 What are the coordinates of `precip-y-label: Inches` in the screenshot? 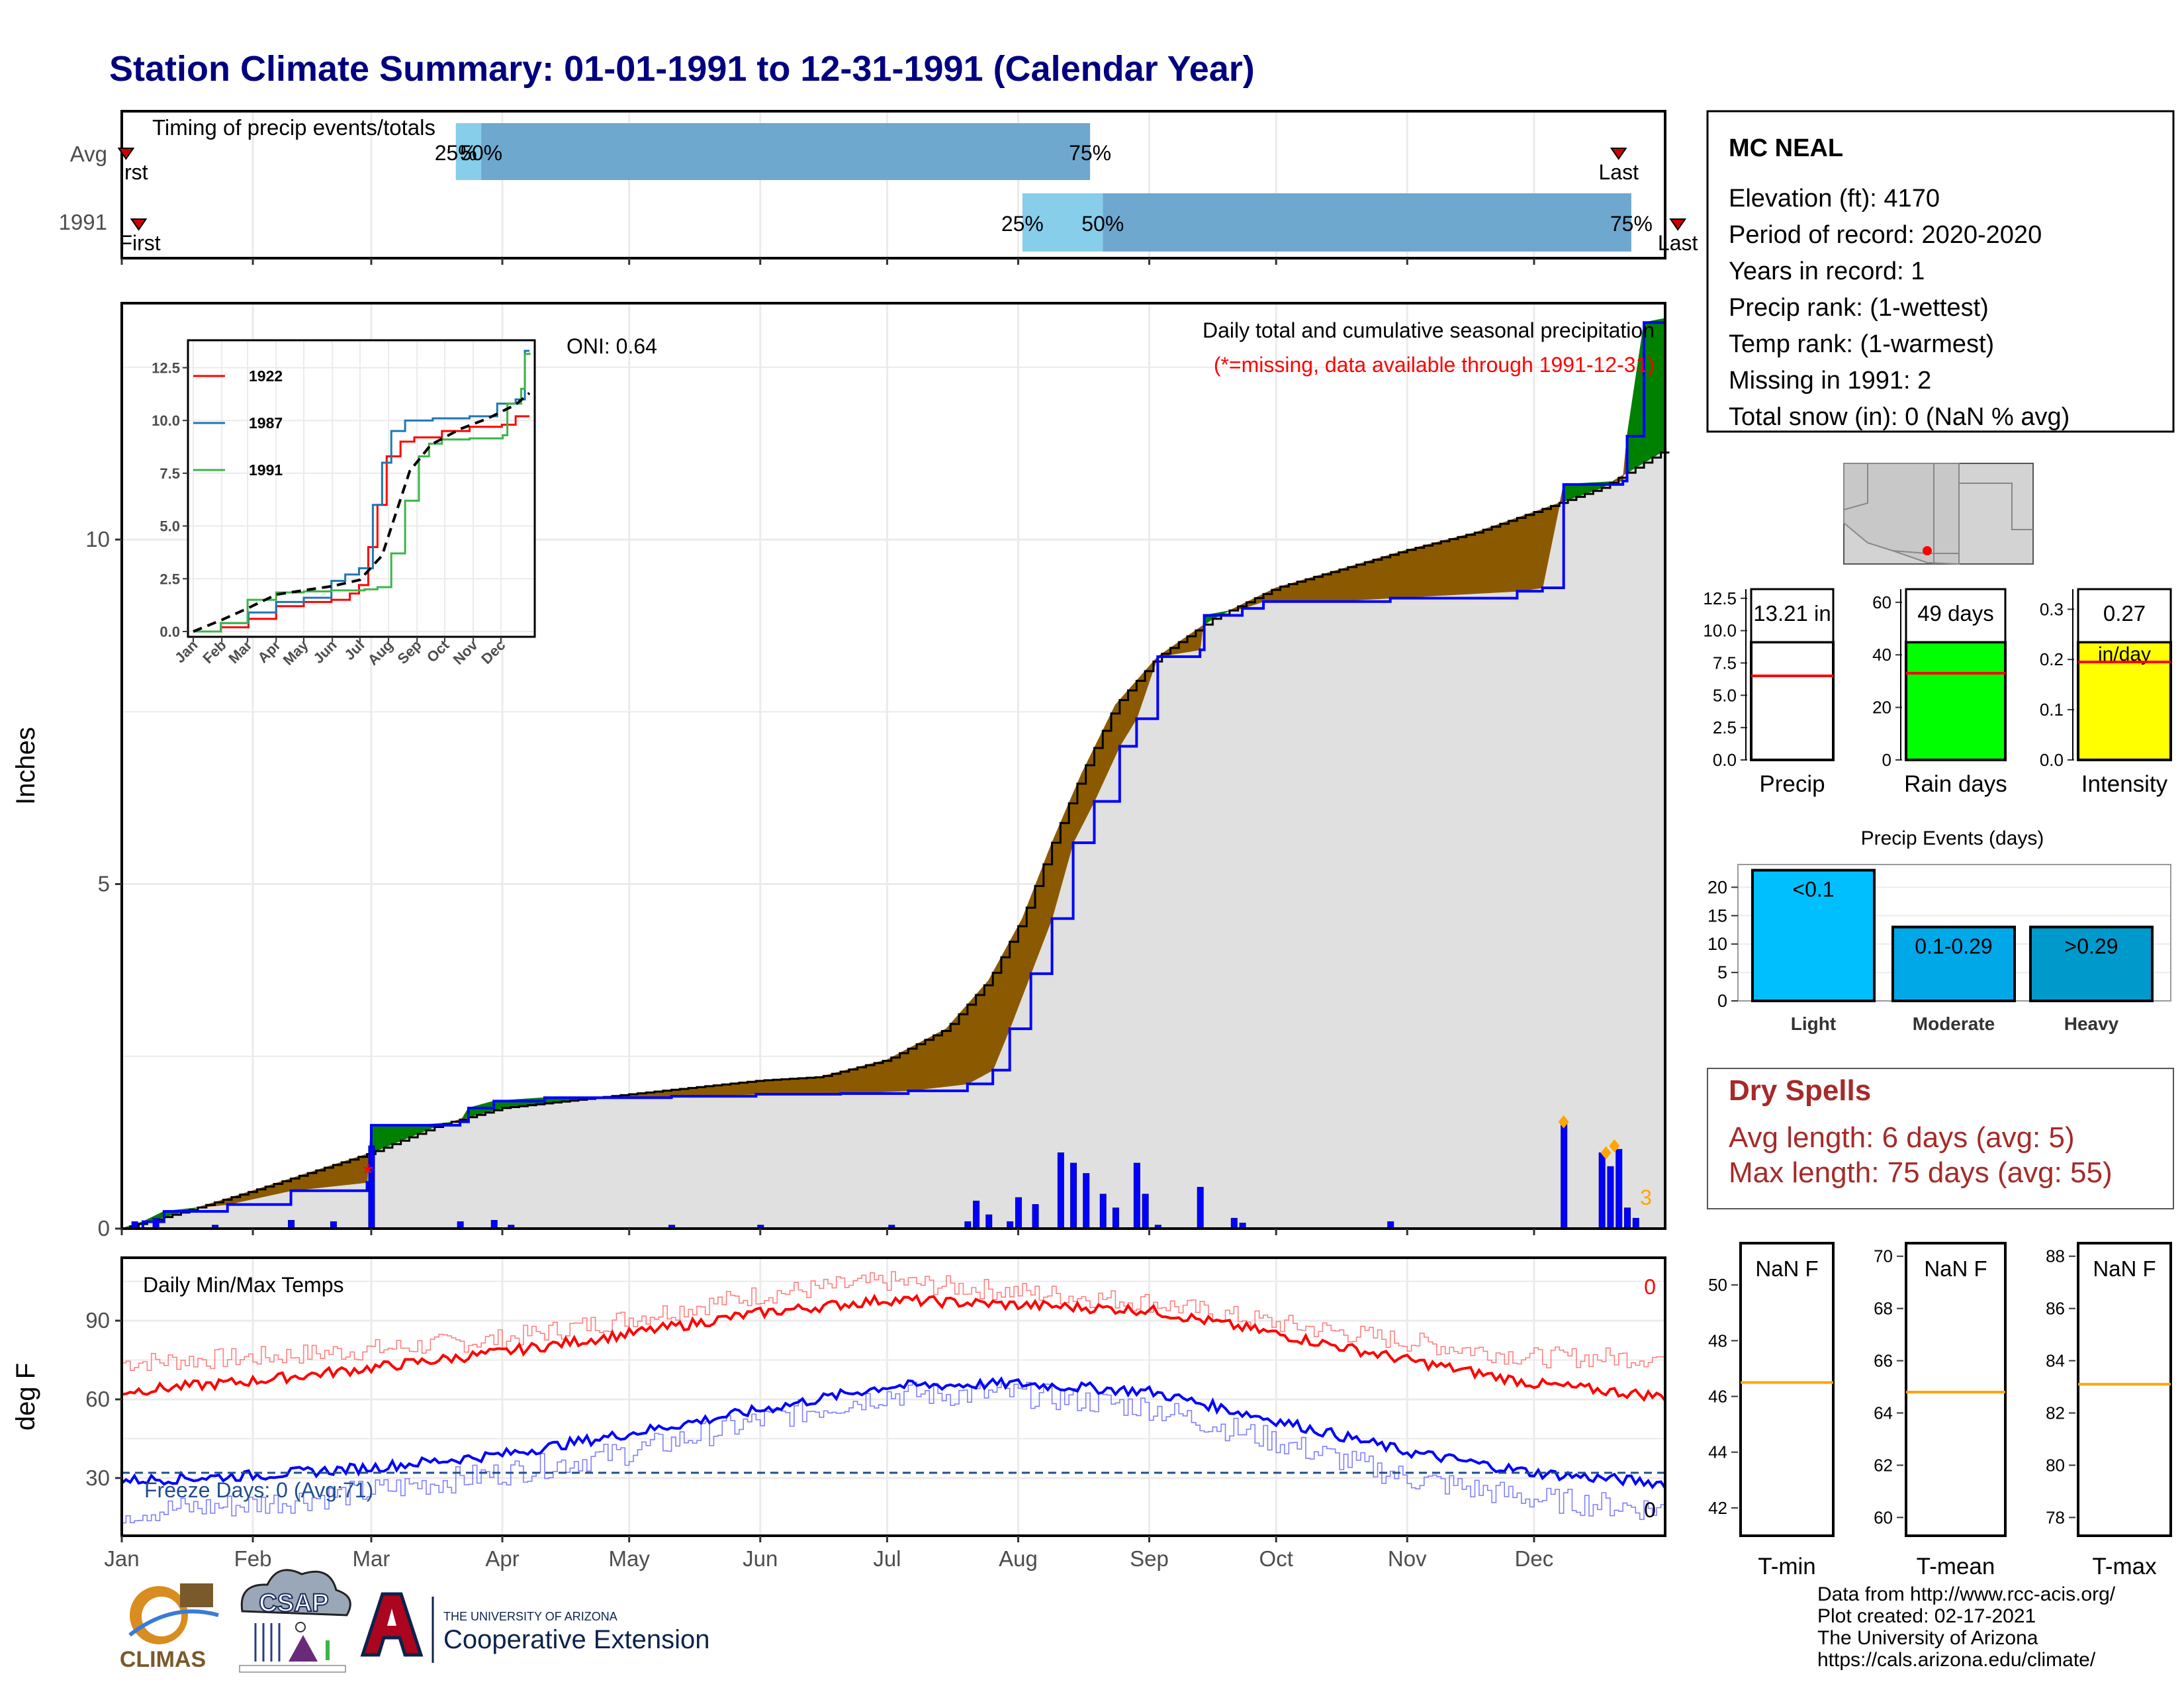 It's located at (26, 766).